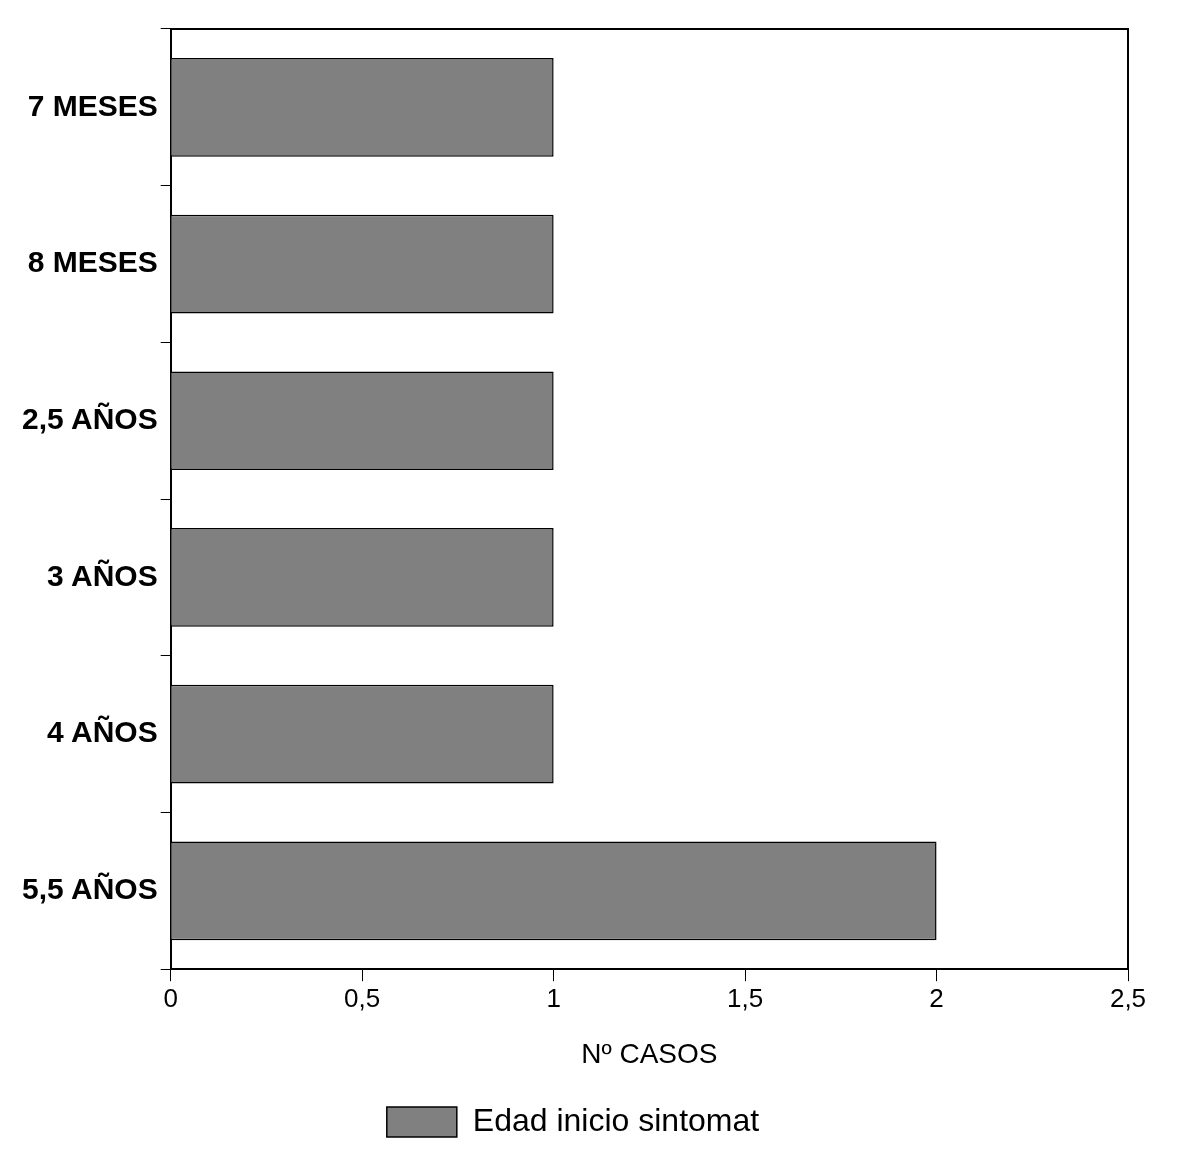 This screenshot has height=1166, width=1182. I want to click on x-tick-label: 0, so click(170, 997).